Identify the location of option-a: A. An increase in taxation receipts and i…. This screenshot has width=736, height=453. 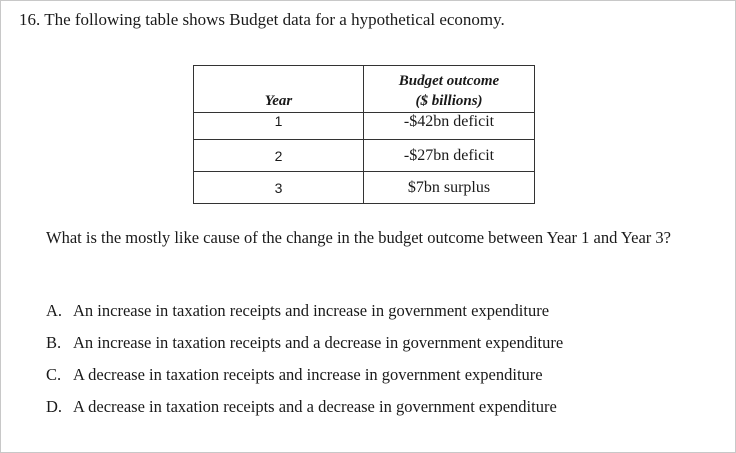
(304, 316).